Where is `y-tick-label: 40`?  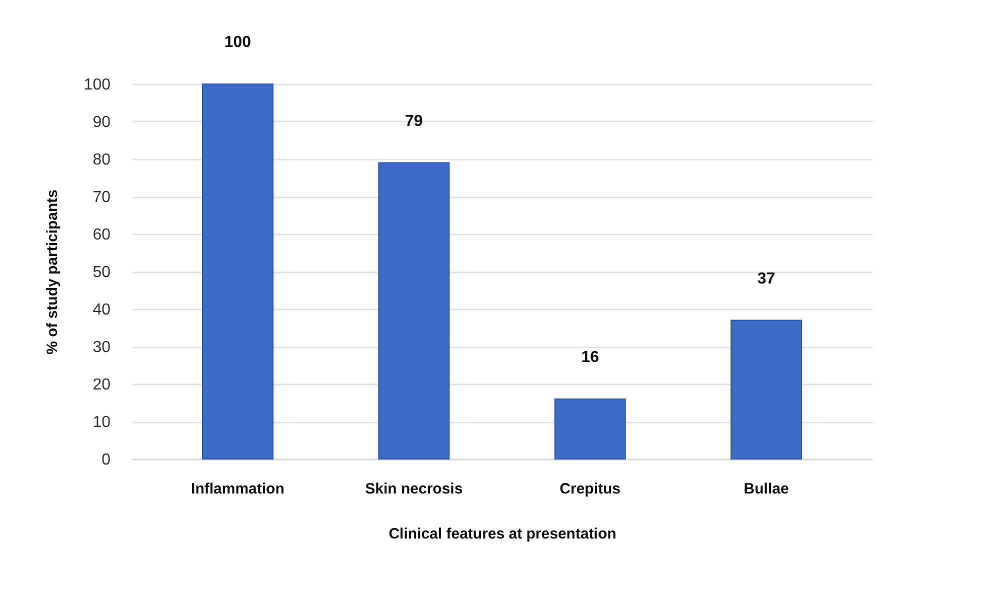
y-tick-label: 40 is located at coordinates (101, 310).